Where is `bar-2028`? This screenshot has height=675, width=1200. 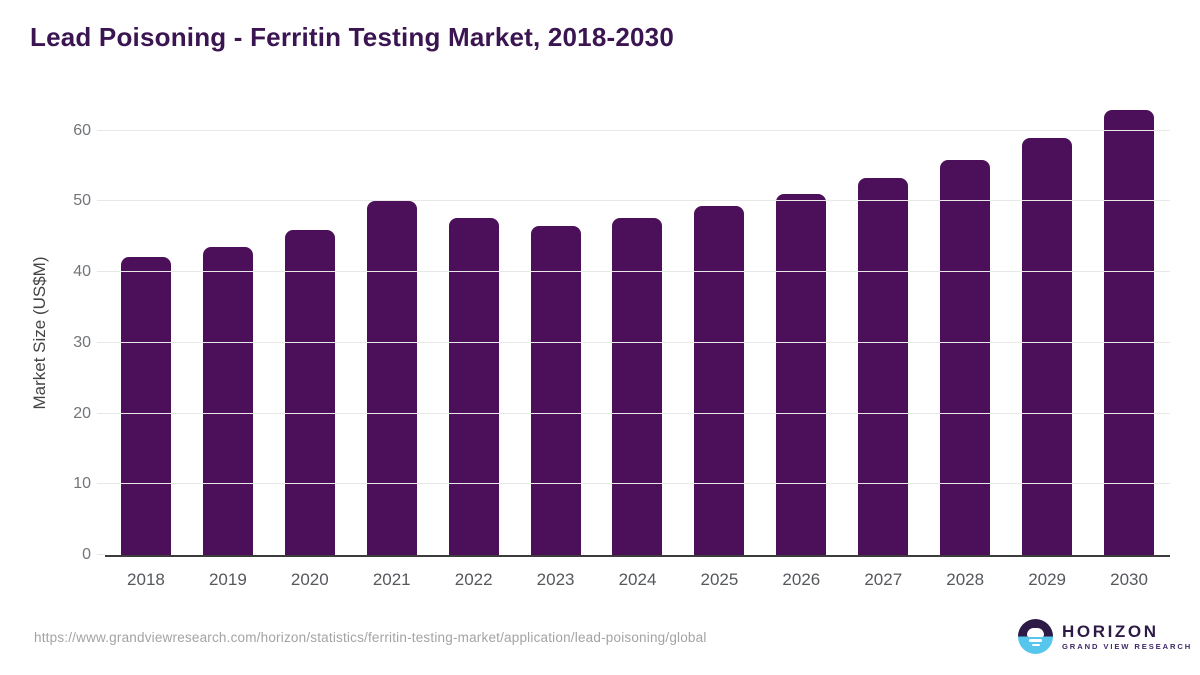
bar-2028 is located at coordinates (965, 357).